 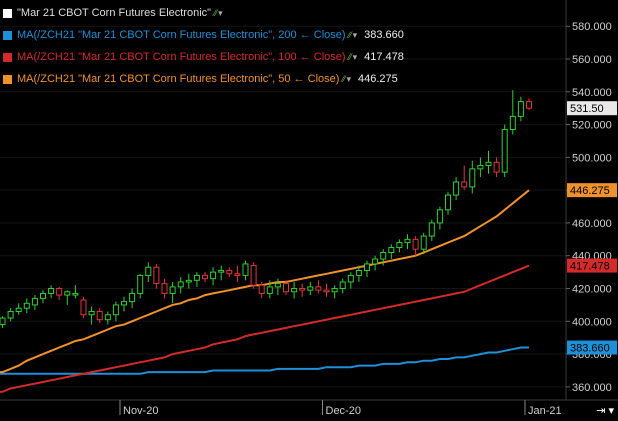 I want to click on chevron-down-icon: ▾, so click(x=611, y=411).